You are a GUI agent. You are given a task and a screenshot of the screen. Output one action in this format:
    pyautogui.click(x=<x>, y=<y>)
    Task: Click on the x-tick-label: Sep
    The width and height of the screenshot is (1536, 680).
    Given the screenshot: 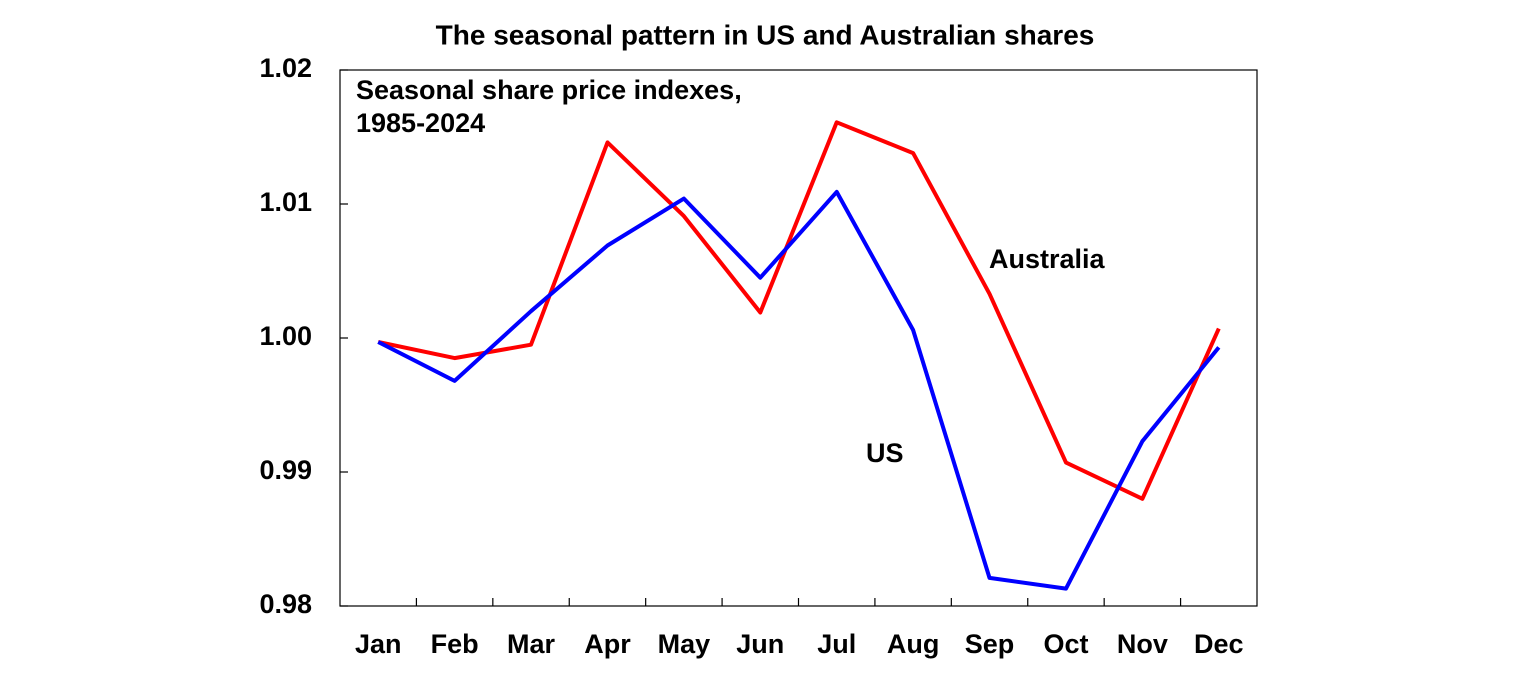 What is the action you would take?
    pyautogui.click(x=990, y=644)
    